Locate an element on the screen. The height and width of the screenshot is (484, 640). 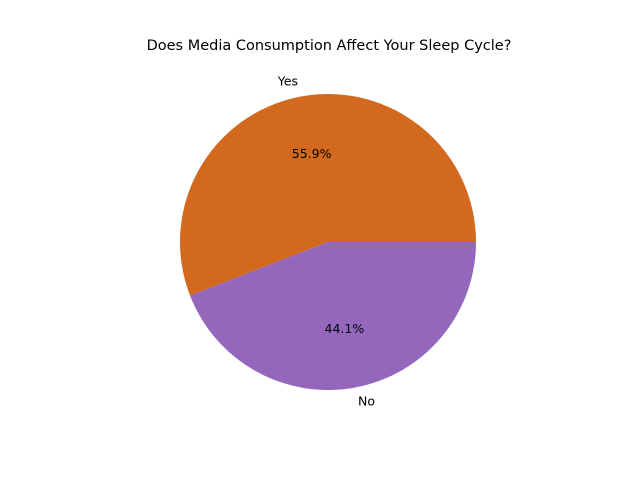
pie-labels: Yes 55.9% No 44.1% is located at coordinates (326, 240).